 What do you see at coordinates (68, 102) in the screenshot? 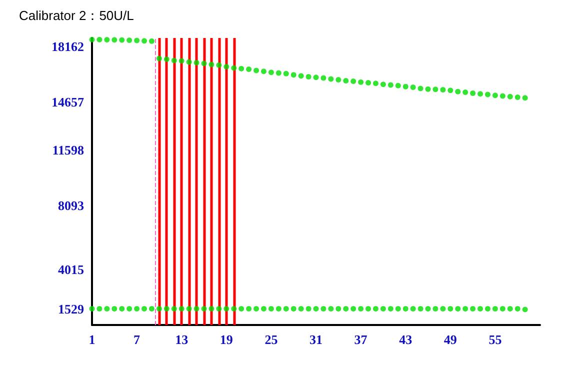
I see `y-tick-label: 14657` at bounding box center [68, 102].